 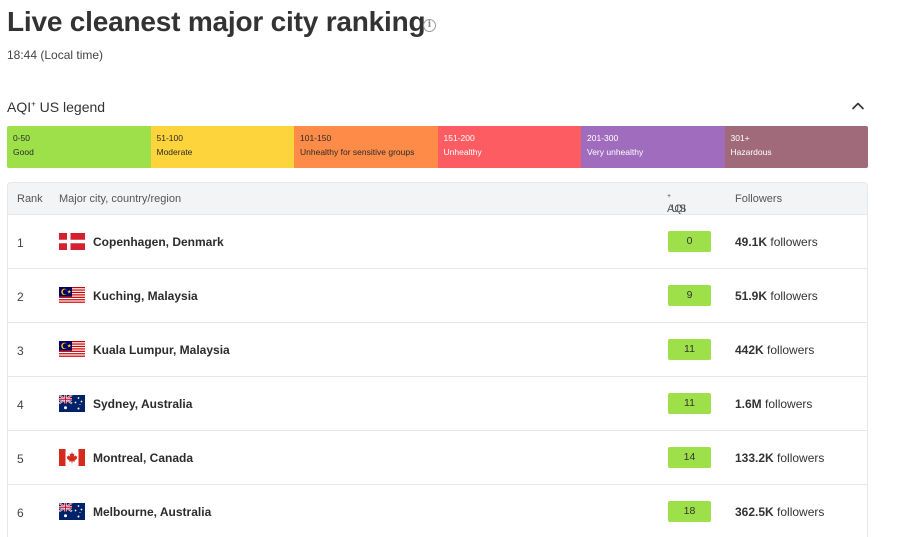 I want to click on header-aqi-suffix: US, so click(x=679, y=209).